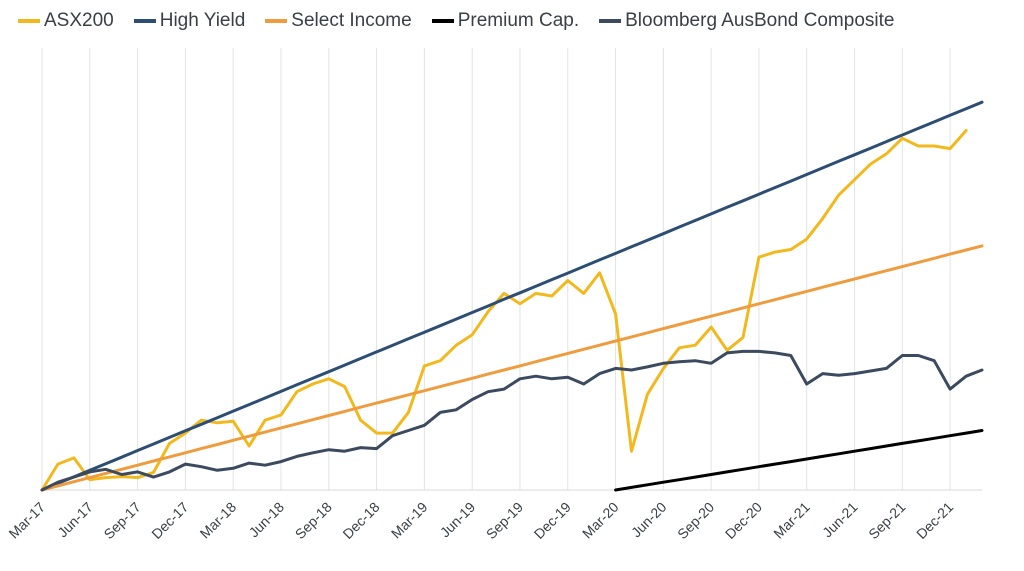 The width and height of the screenshot is (1024, 571). Describe the element at coordinates (649, 520) in the screenshot. I see `x-tick-label: Jun-20` at that location.